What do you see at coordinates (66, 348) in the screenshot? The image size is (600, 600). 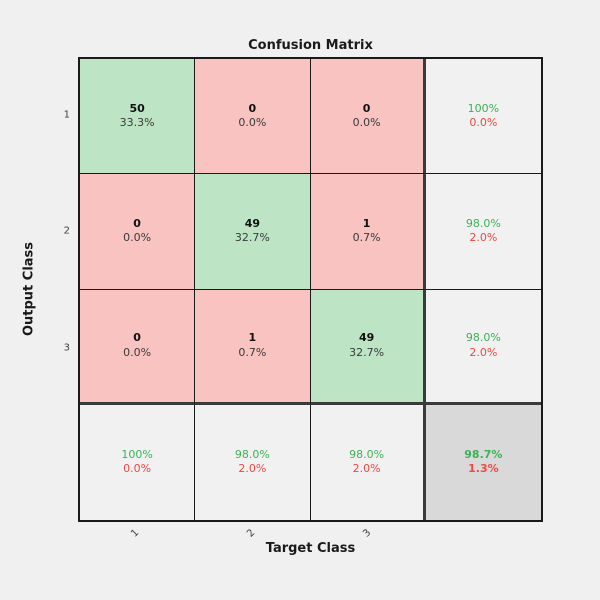 I see `y-tick-3: 3` at bounding box center [66, 348].